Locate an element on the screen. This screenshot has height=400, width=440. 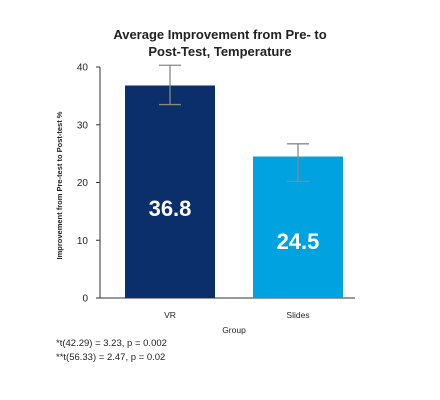
y-tick-label: 10 is located at coordinates (83, 241).